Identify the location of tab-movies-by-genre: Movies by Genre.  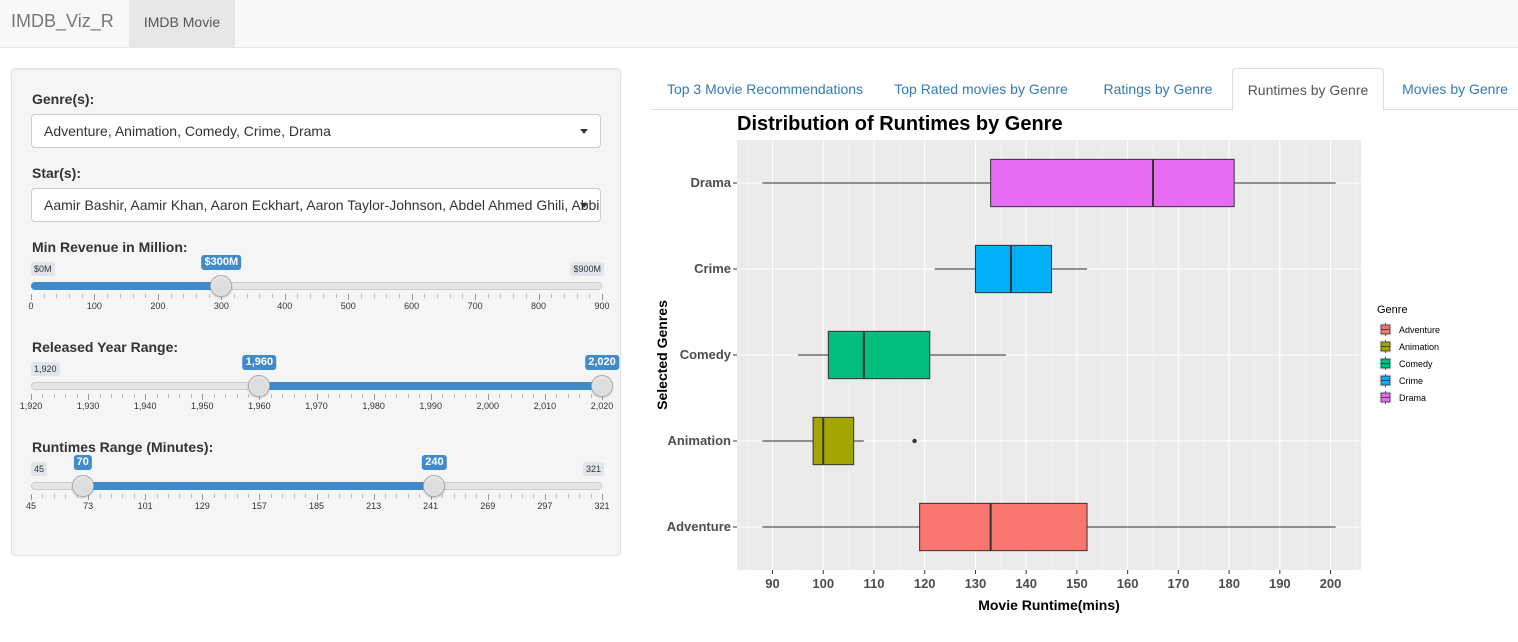
(1455, 89).